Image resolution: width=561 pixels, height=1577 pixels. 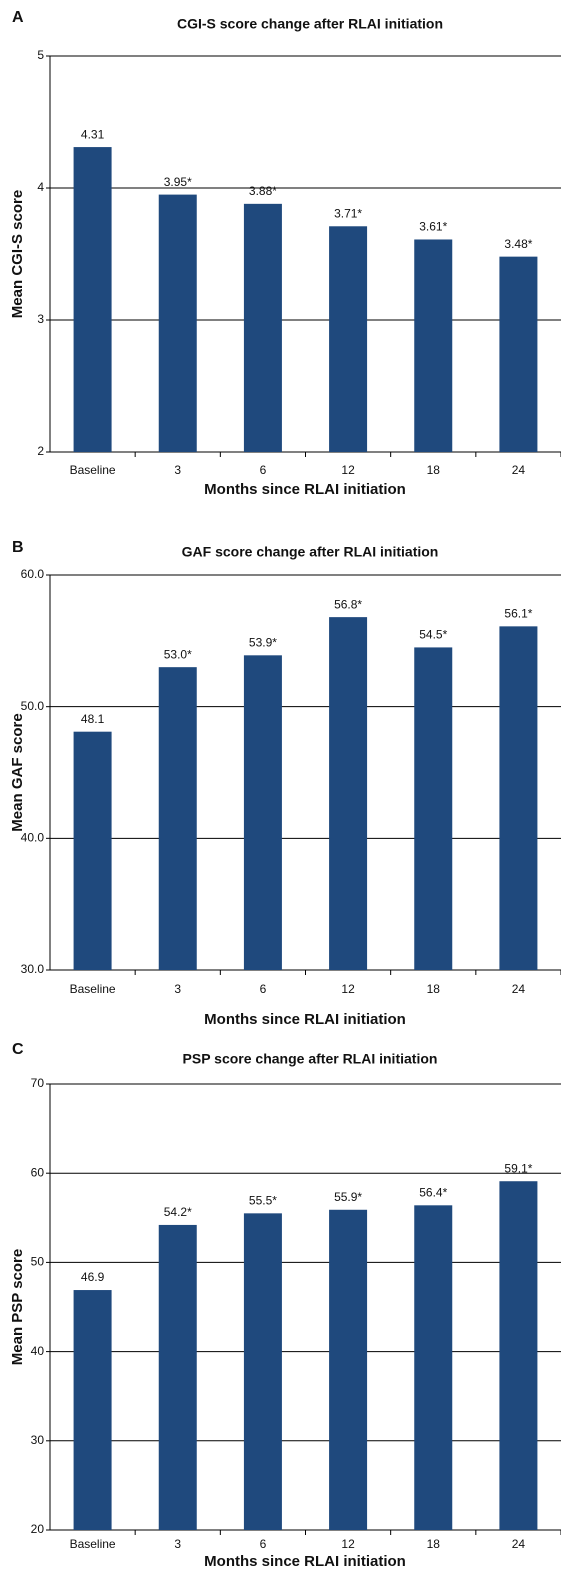 What do you see at coordinates (38, 1440) in the screenshot?
I see `y-tick-label: 30` at bounding box center [38, 1440].